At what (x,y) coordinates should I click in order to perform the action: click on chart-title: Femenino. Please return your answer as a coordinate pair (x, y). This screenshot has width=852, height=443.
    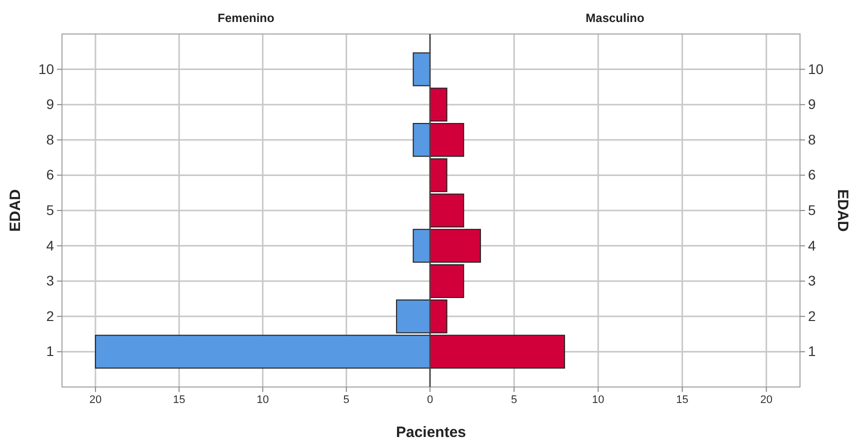
    Looking at the image, I should click on (246, 18).